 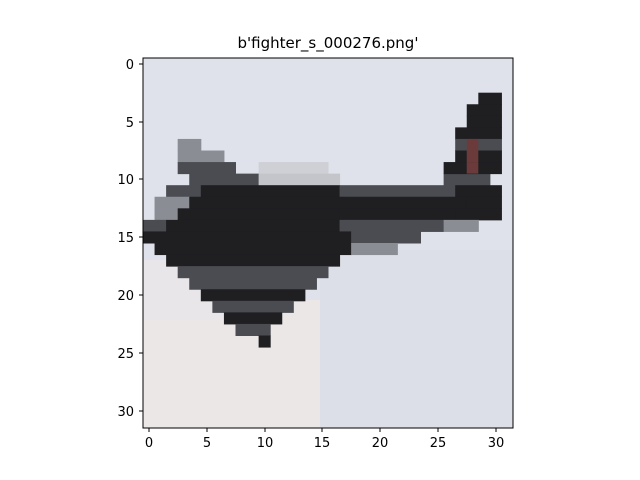 What do you see at coordinates (149, 443) in the screenshot?
I see `x-tick-label: 0` at bounding box center [149, 443].